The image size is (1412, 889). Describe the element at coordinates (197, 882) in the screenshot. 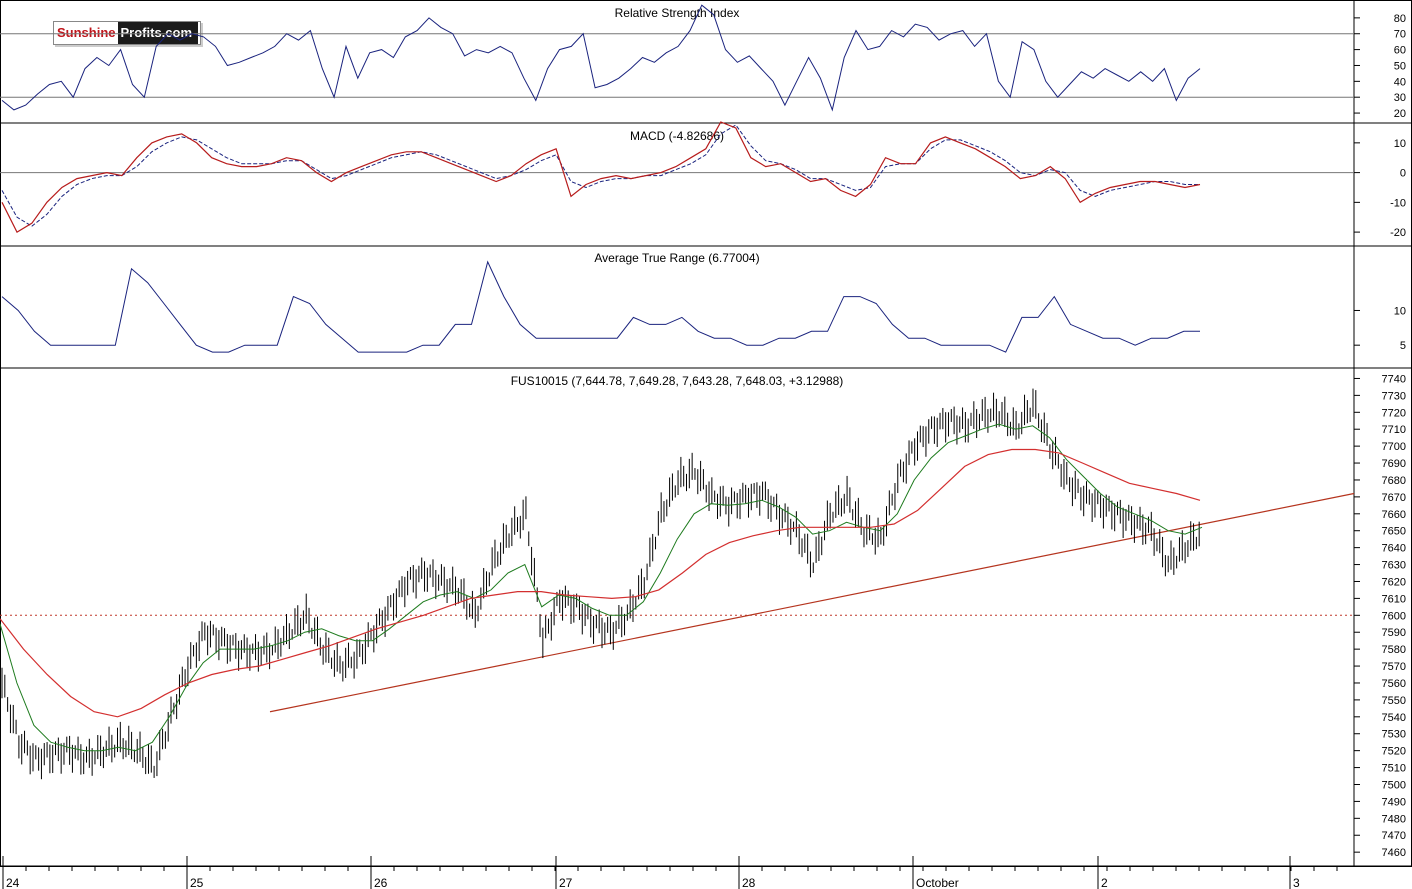

I see `x-tick-label: 25` at that location.